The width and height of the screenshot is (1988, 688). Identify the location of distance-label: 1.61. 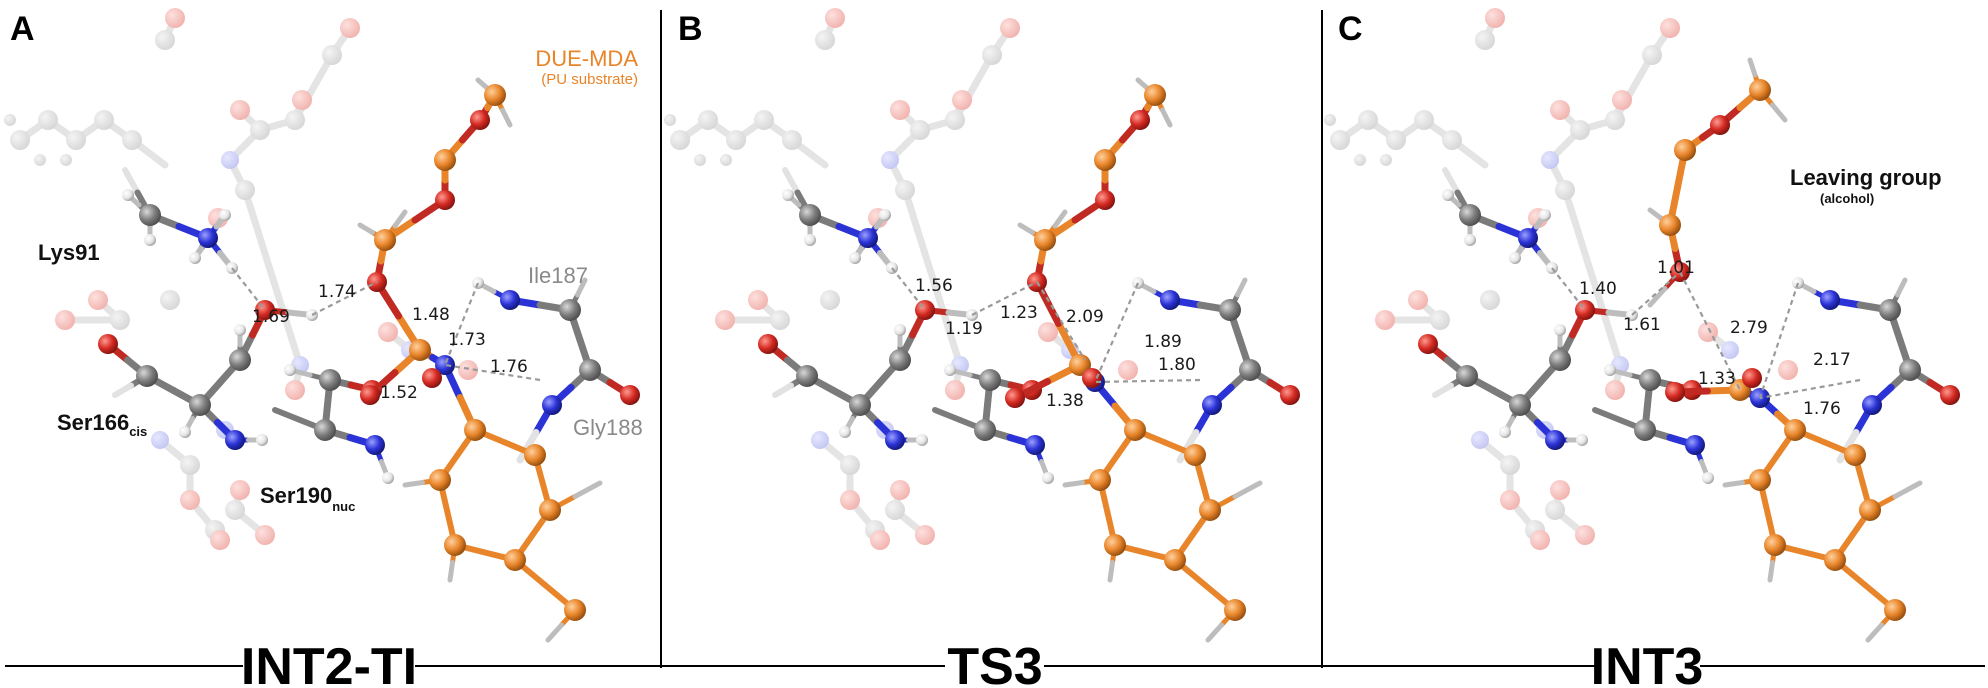
(1642, 325).